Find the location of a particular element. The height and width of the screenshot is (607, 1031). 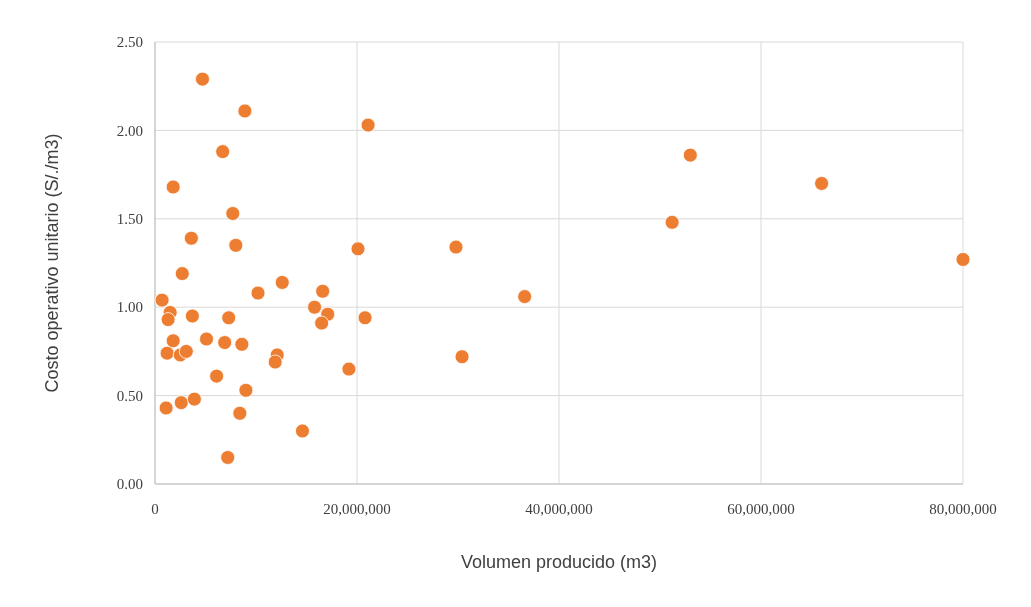

x-axis-title: Volumen producido (m3) is located at coordinates (559, 562).